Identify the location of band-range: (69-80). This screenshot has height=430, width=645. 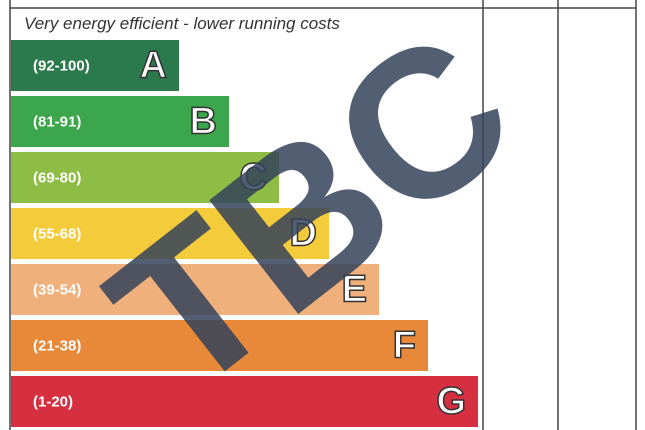
(57, 177).